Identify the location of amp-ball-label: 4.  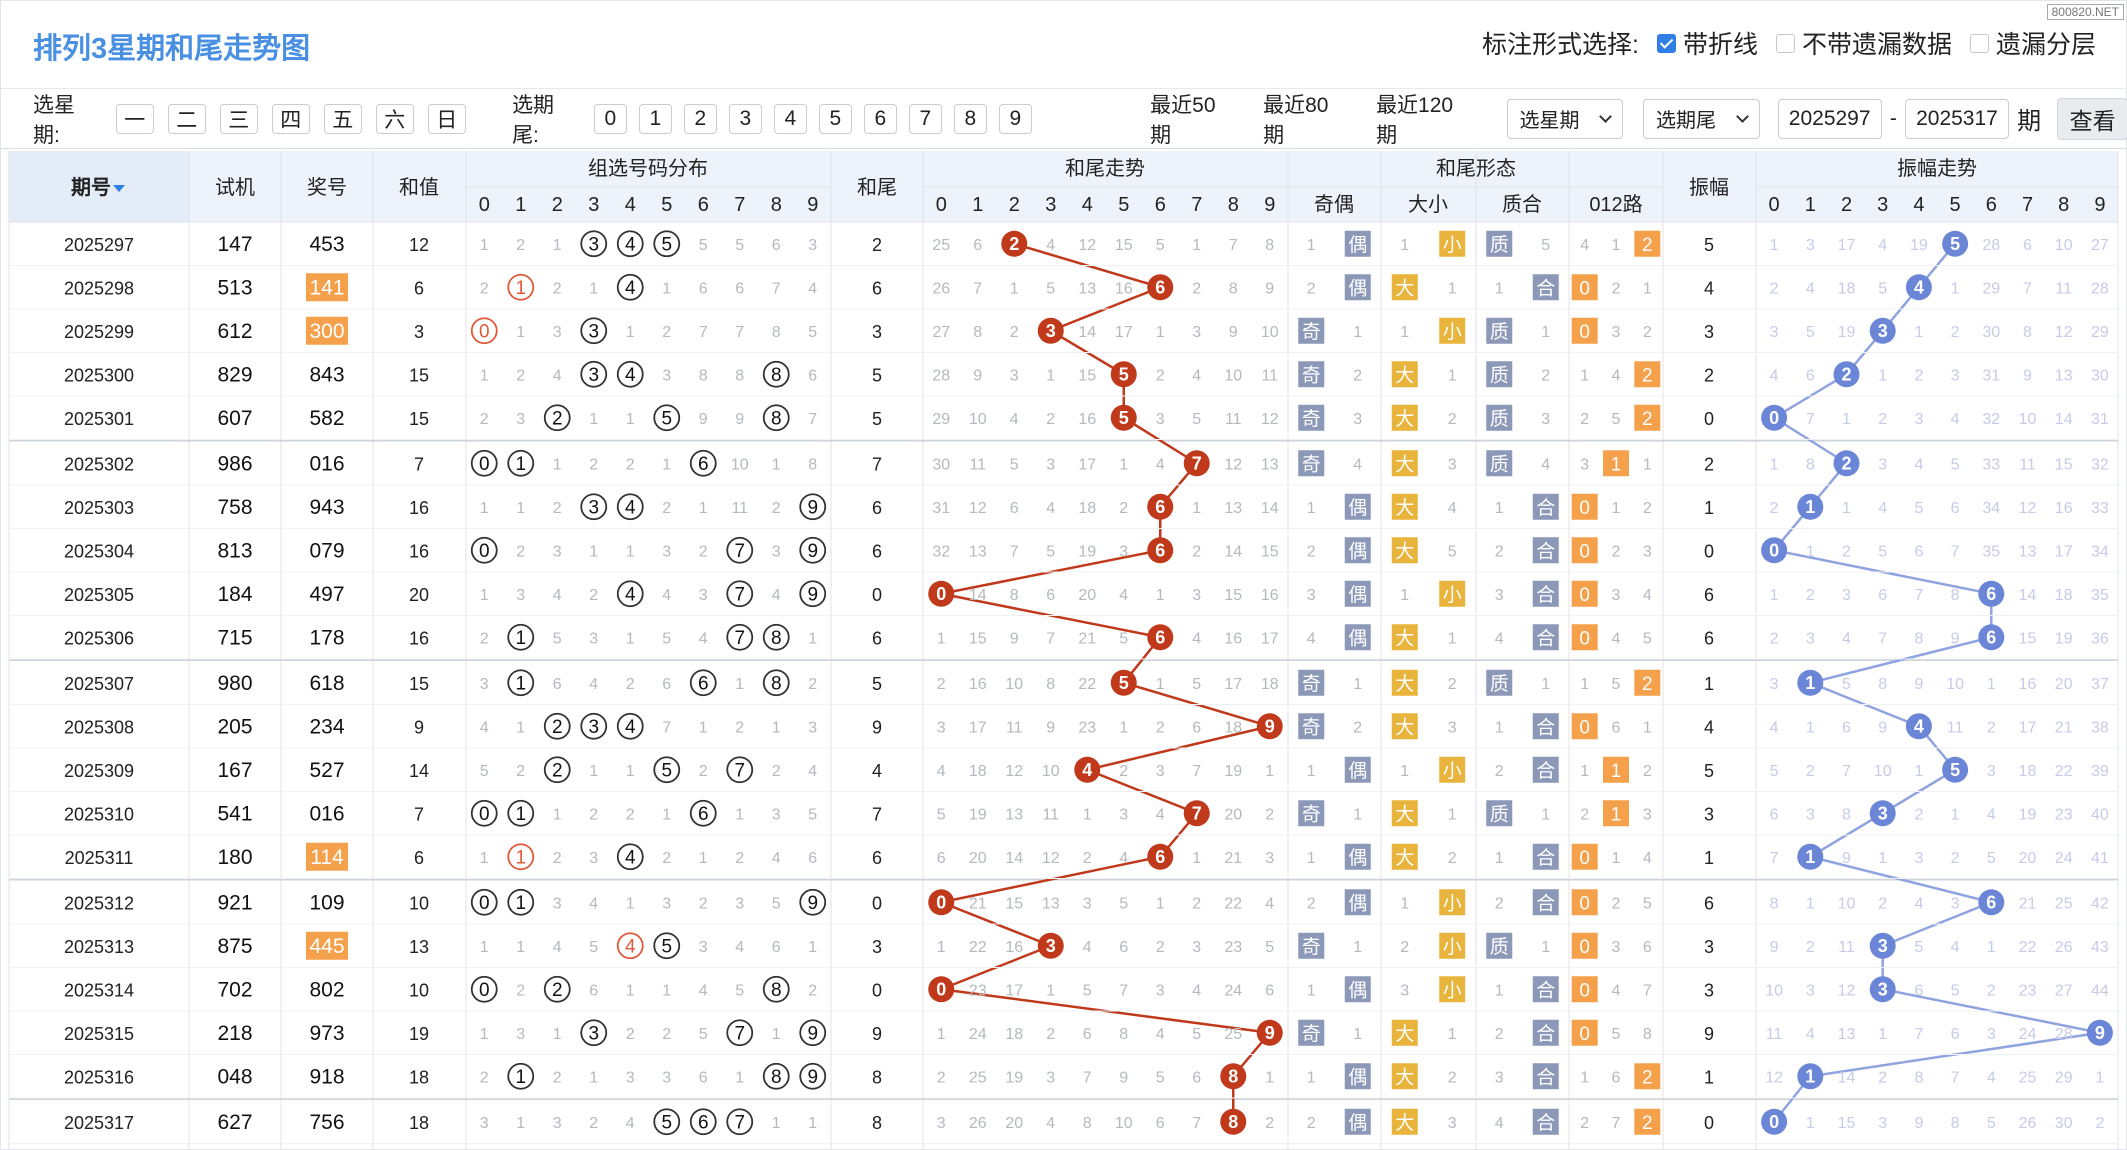
(1919, 726).